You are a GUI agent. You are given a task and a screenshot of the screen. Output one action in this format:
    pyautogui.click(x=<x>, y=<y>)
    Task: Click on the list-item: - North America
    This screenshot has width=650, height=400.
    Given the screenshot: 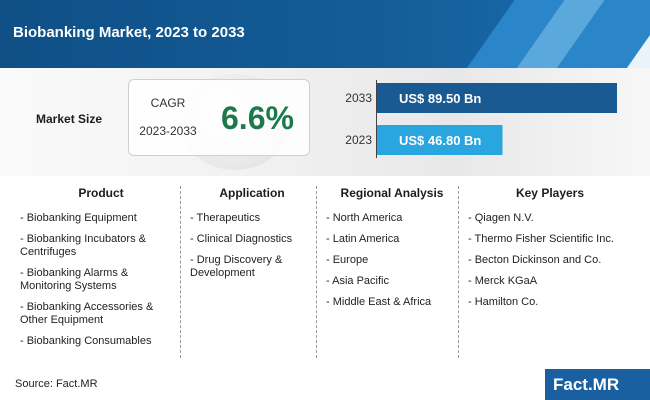 What is the action you would take?
    pyautogui.click(x=364, y=218)
    